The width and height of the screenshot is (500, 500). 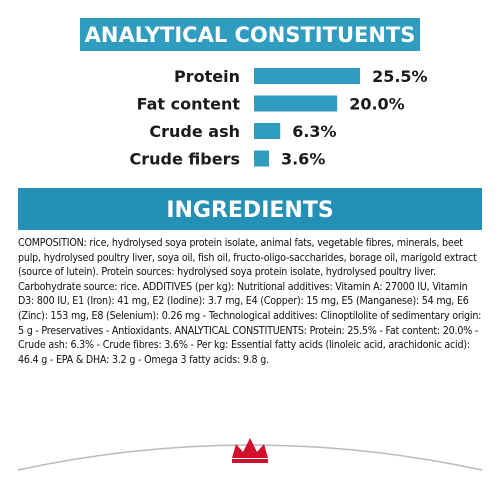 I want to click on title-band, so click(x=250, y=34).